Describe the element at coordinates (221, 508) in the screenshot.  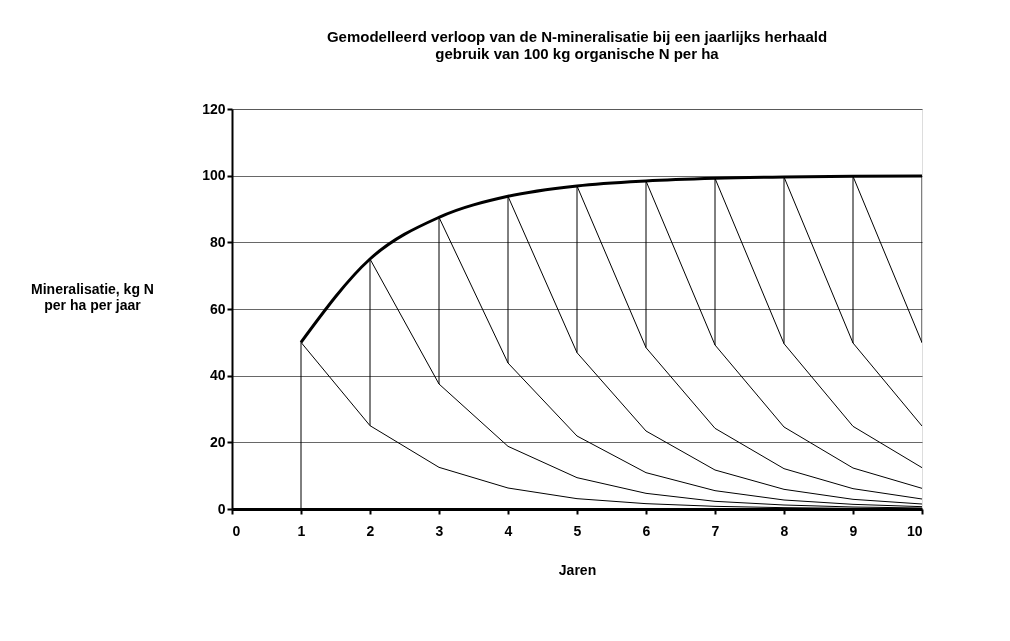
I see `y-tick-label: 0` at that location.